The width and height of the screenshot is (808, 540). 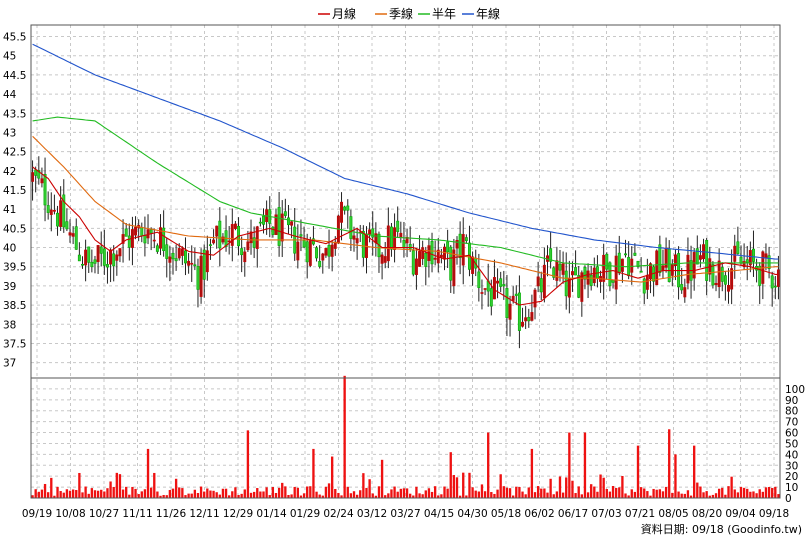 What do you see at coordinates (401, 13) in the screenshot?
I see `legend-label: 季線` at bounding box center [401, 13].